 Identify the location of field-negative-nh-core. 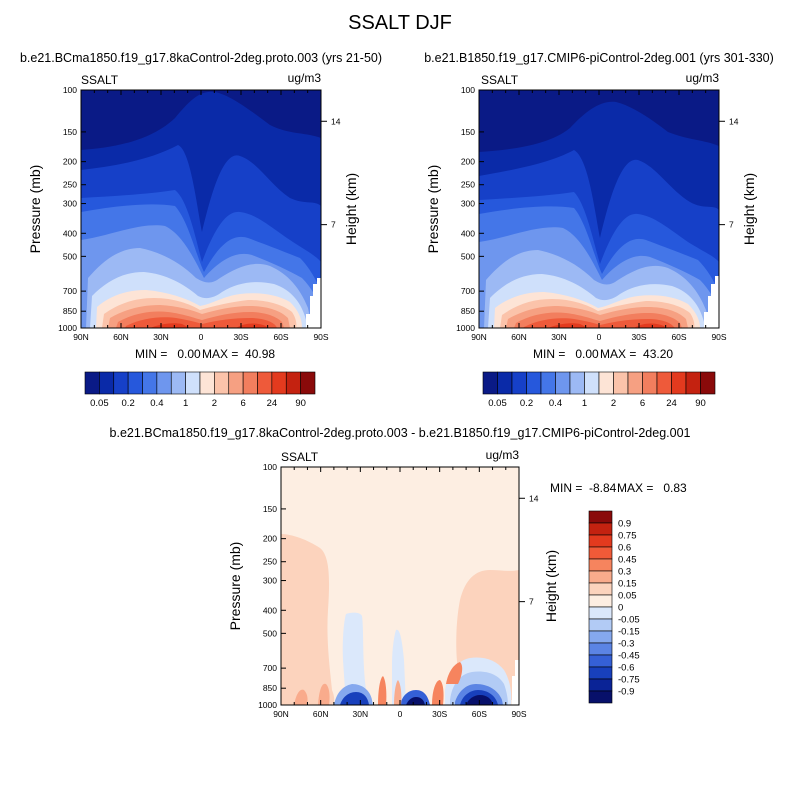
(354, 698).